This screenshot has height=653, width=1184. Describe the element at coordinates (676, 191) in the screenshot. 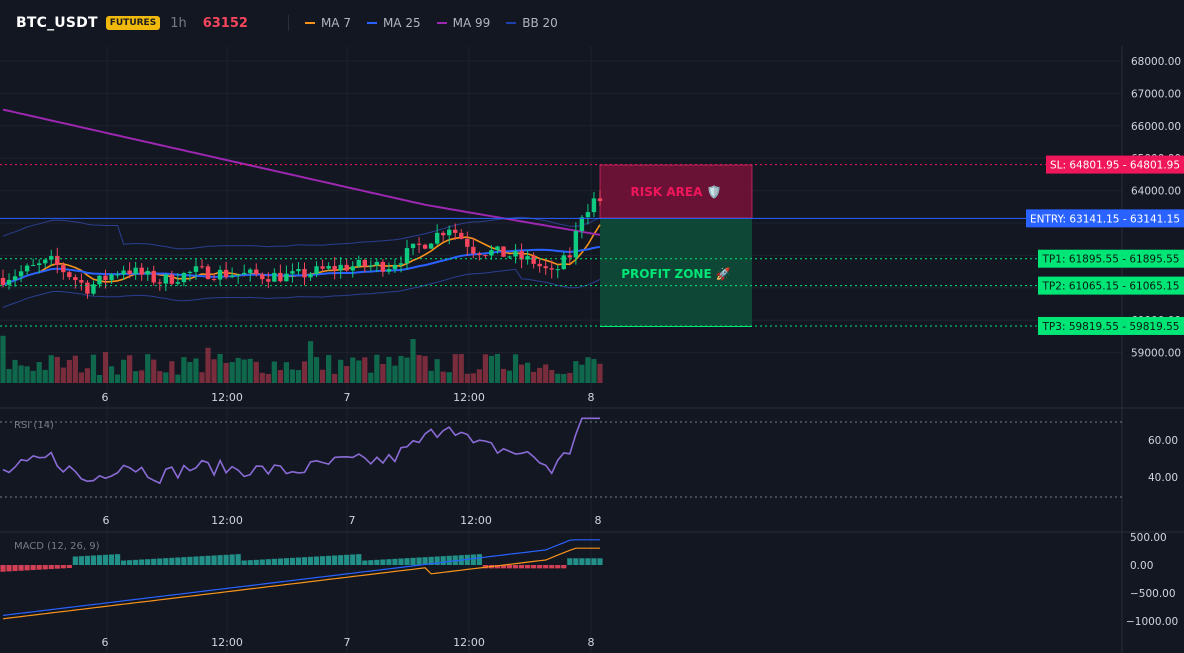

I see `risk-area-zone: RISK AREA 🛡️` at that location.